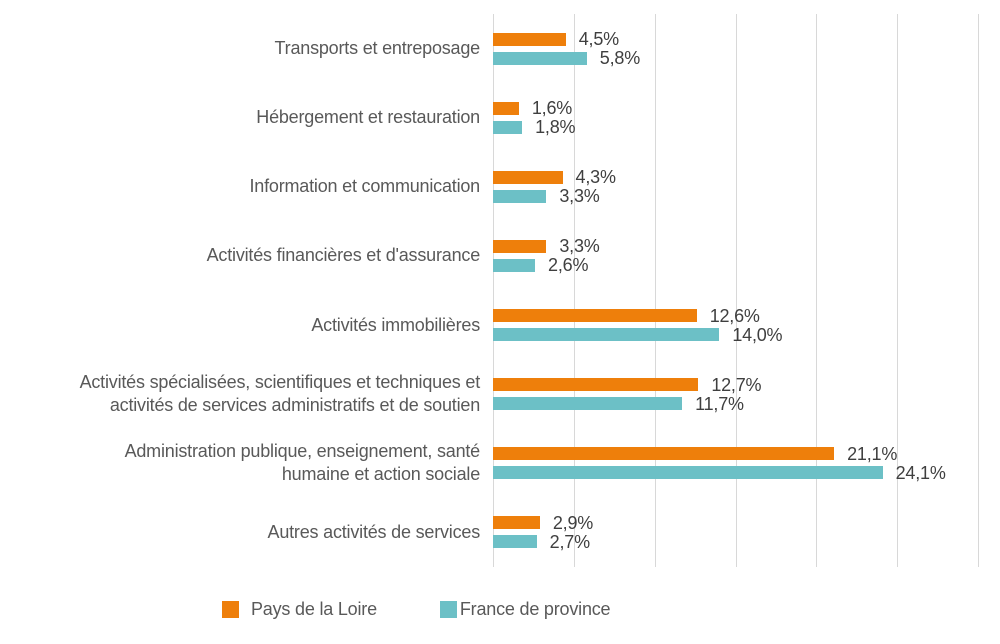 The image size is (1000, 644). Describe the element at coordinates (535, 609) in the screenshot. I see `legend-label-france-de-province: France de province` at that location.